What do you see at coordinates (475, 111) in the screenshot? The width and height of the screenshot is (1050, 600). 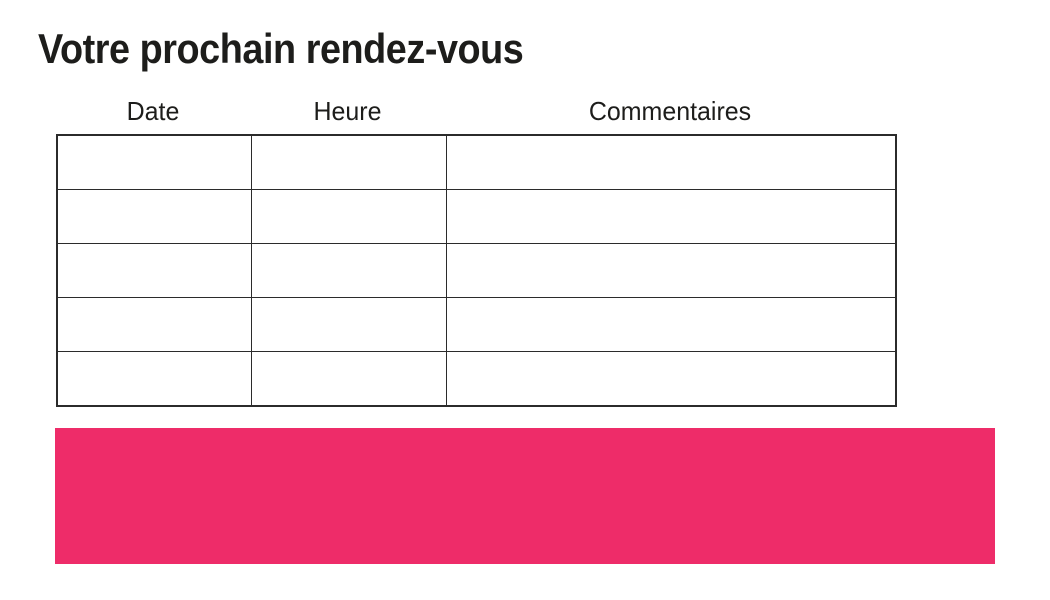 I see `table-column-headers: Date Heure Commentaires` at bounding box center [475, 111].